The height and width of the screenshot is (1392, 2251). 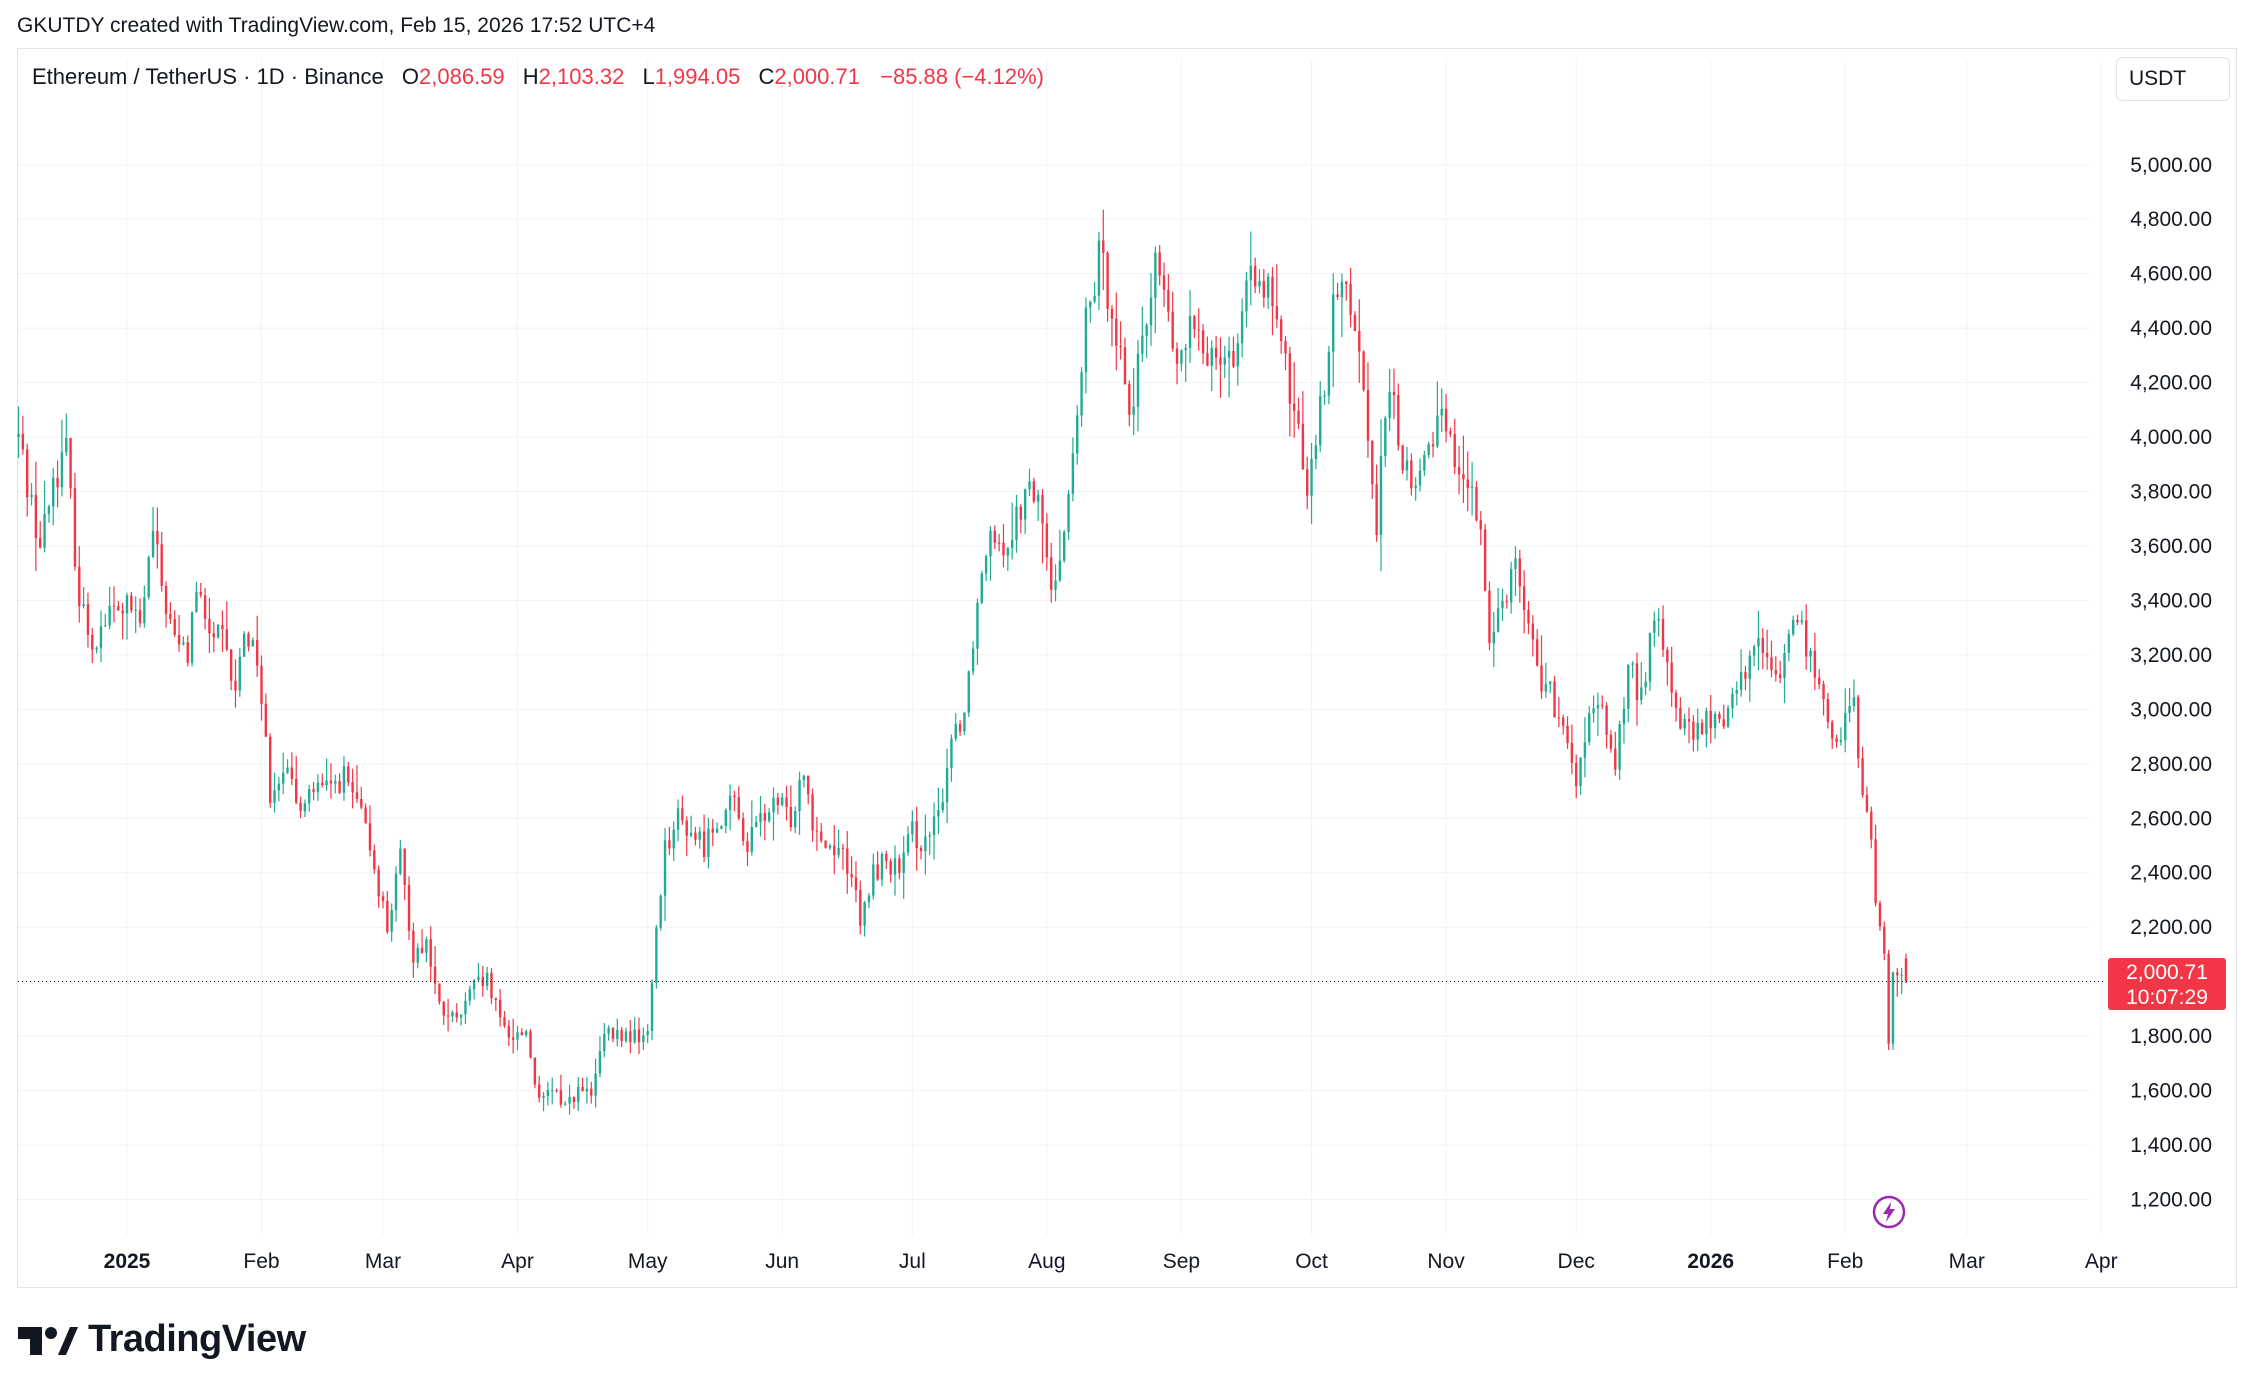 I want to click on time-tick-label: Sep, so click(x=1181, y=1261).